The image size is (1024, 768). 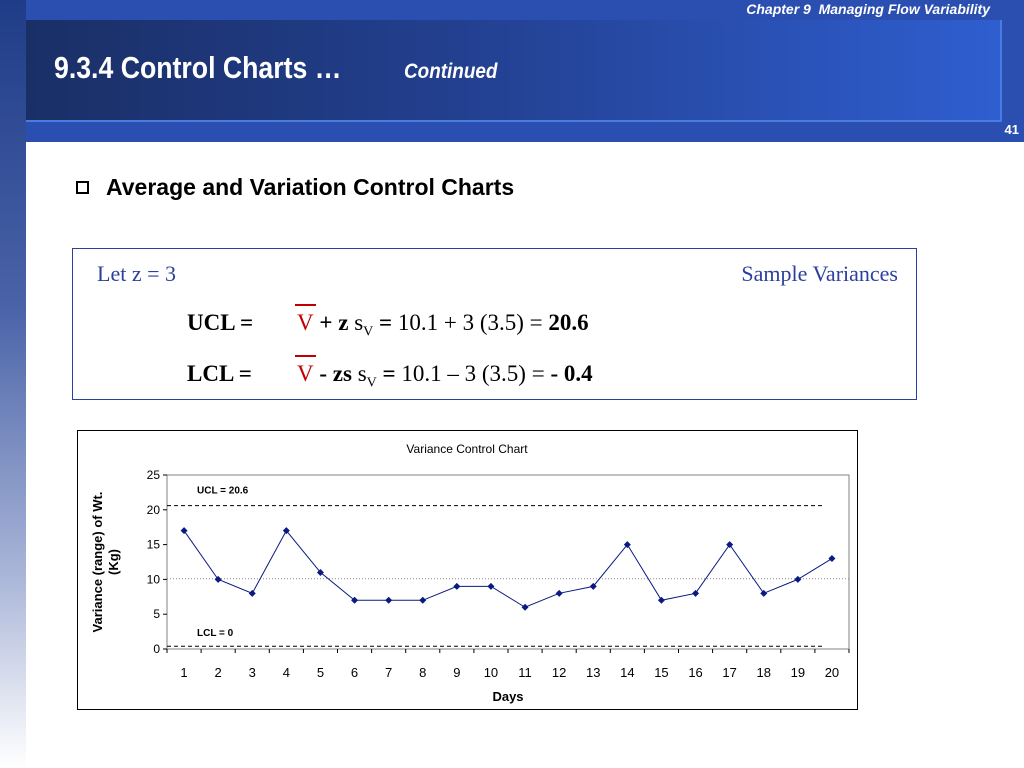 I want to click on x-tick-label: 15, so click(x=661, y=672).